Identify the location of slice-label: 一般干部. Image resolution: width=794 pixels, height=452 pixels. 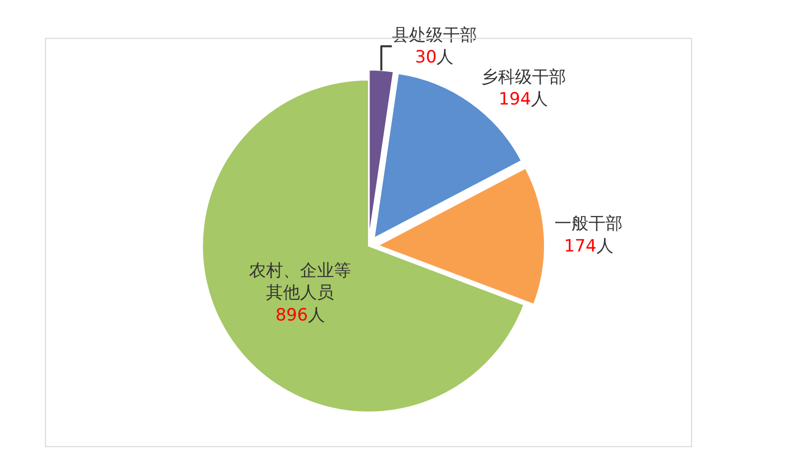
(588, 224).